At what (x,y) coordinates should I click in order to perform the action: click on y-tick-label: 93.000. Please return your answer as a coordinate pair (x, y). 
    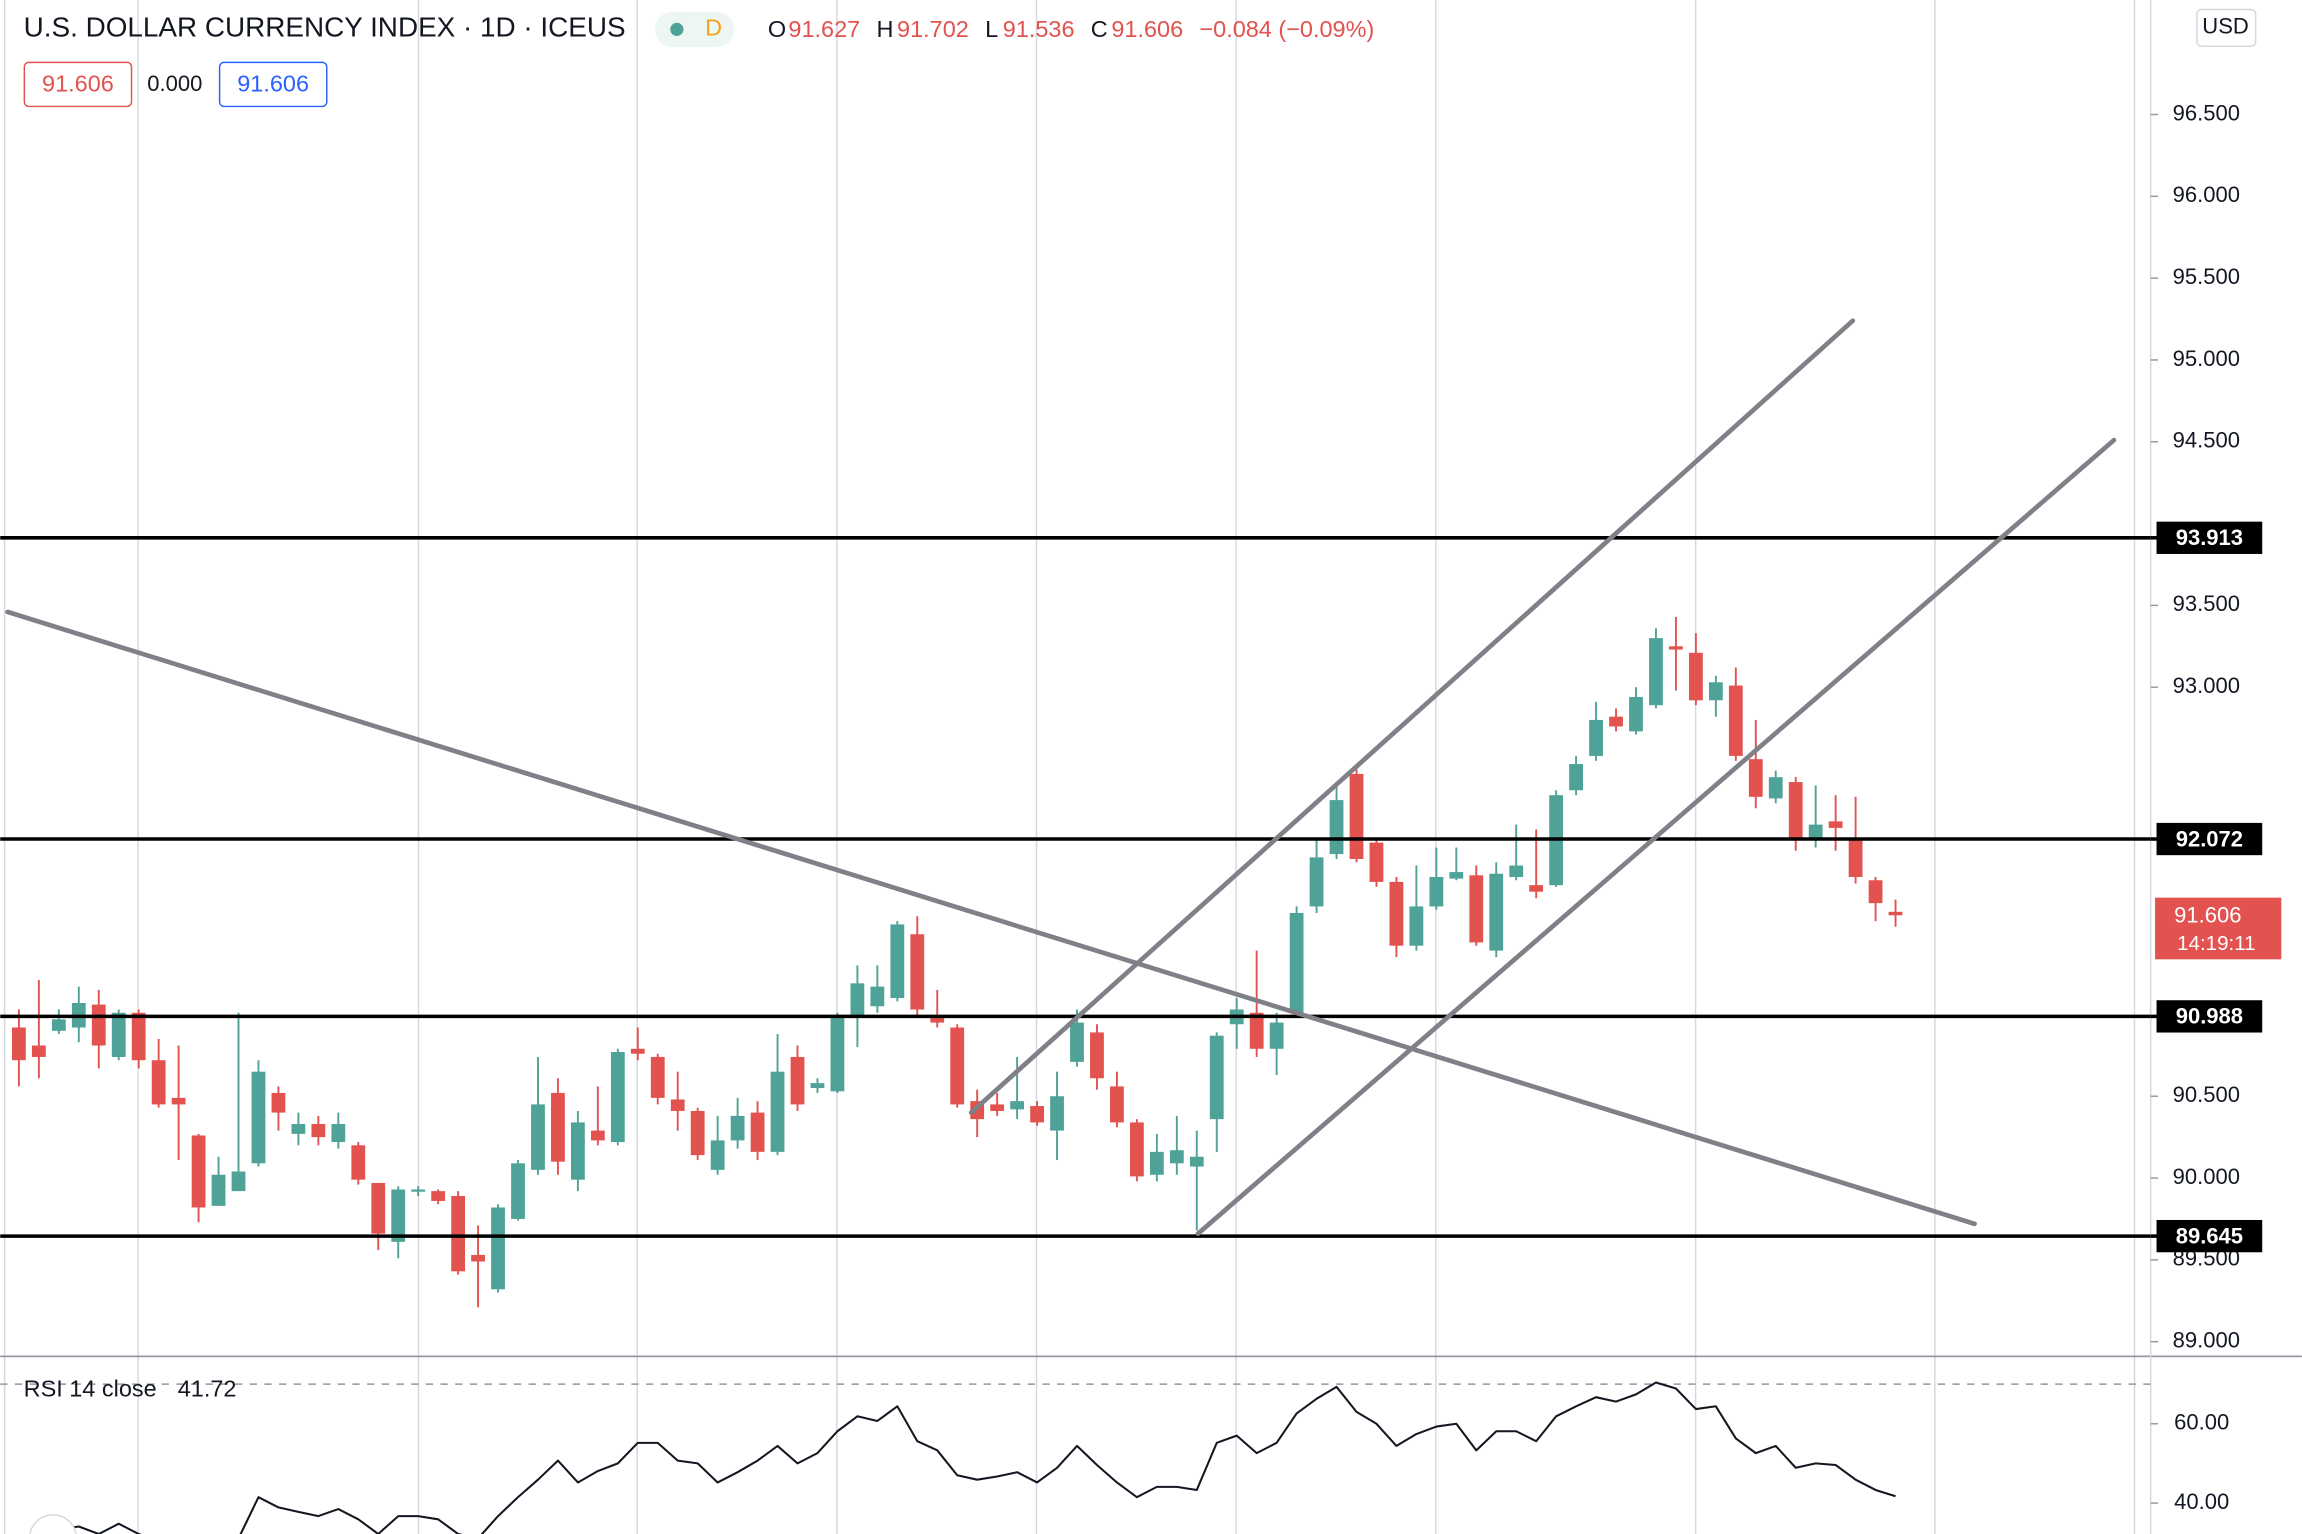
    Looking at the image, I should click on (2206, 685).